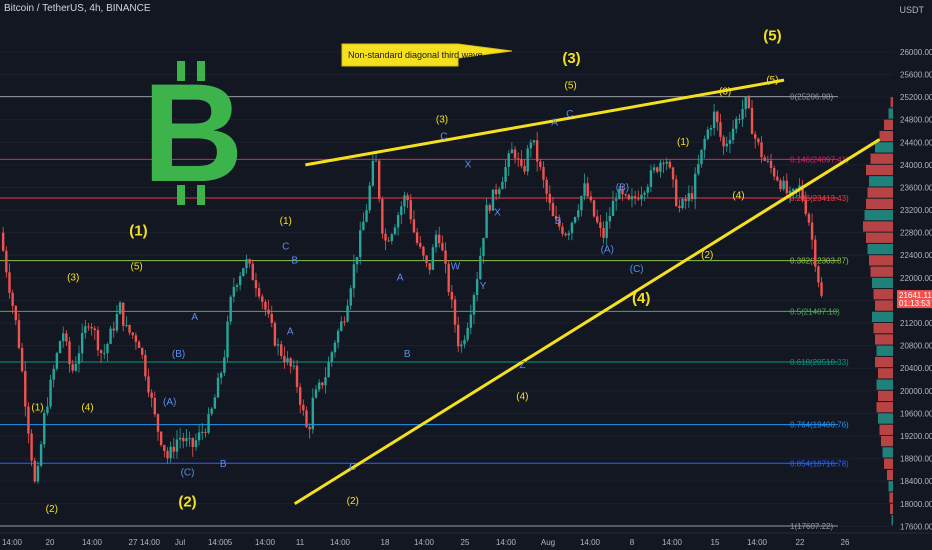  I want to click on wave-label: (B), so click(622, 187).